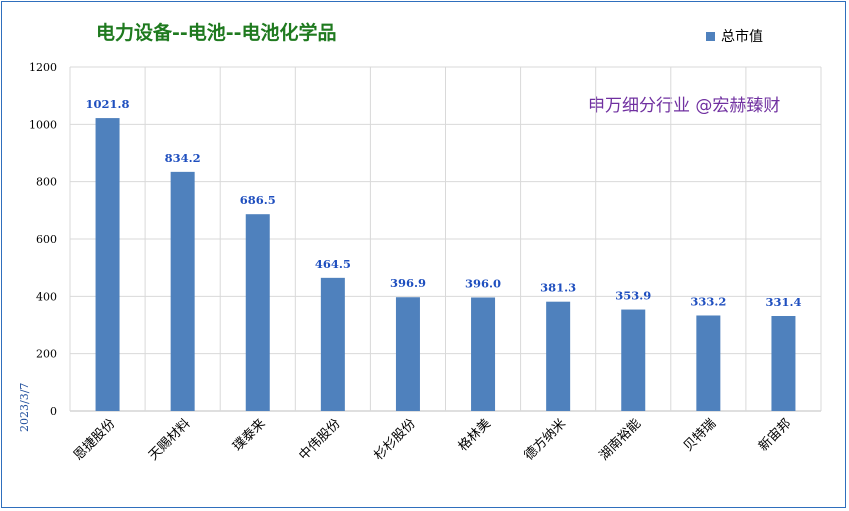 The height and width of the screenshot is (511, 849). I want to click on data-label: 381.3, so click(558, 288).